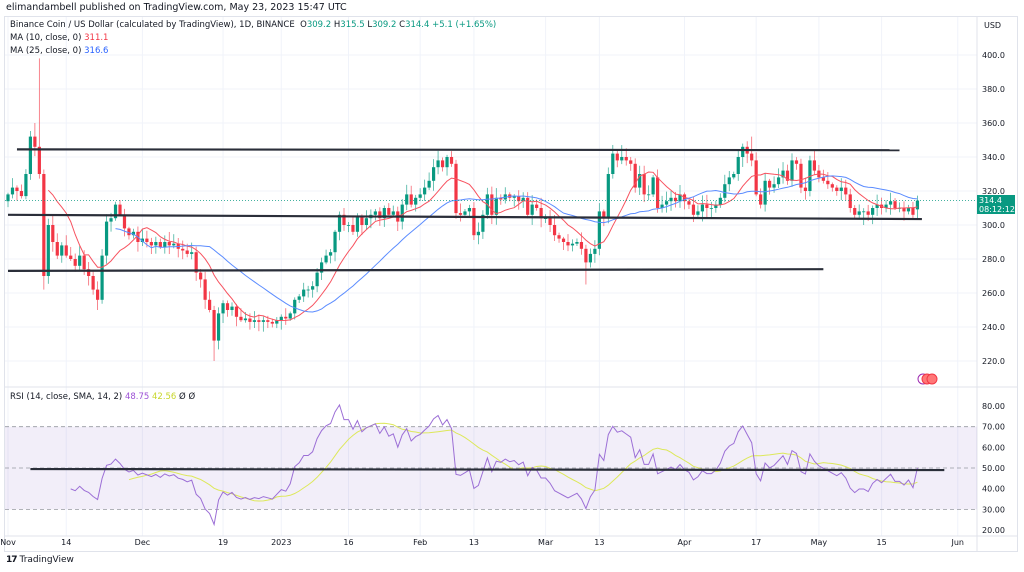 Image resolution: width=1024 pixels, height=572 pixels. I want to click on rsi-sma-line, so click(523, 462).